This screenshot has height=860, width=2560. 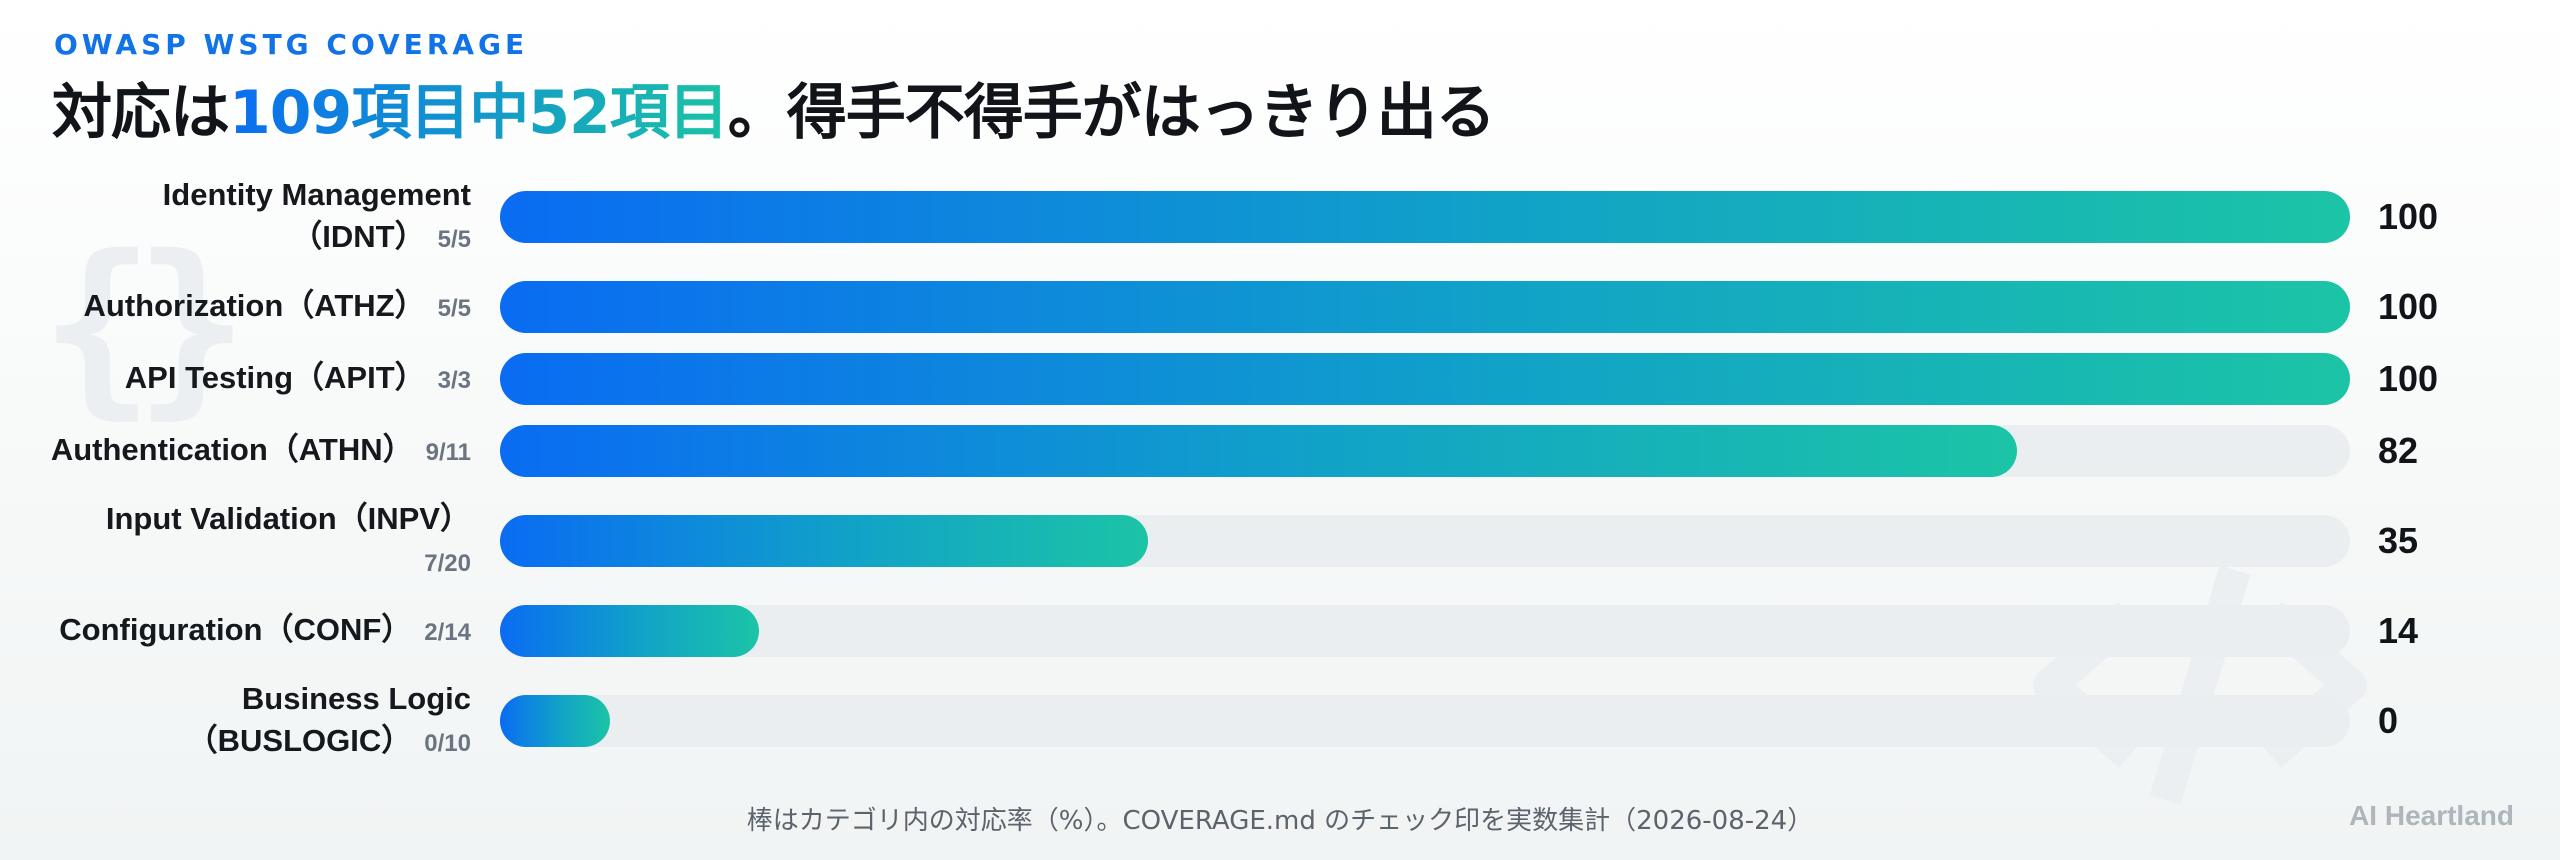 What do you see at coordinates (291, 44) in the screenshot?
I see `eyebrow-label: OWASP WSTG COVERAGE` at bounding box center [291, 44].